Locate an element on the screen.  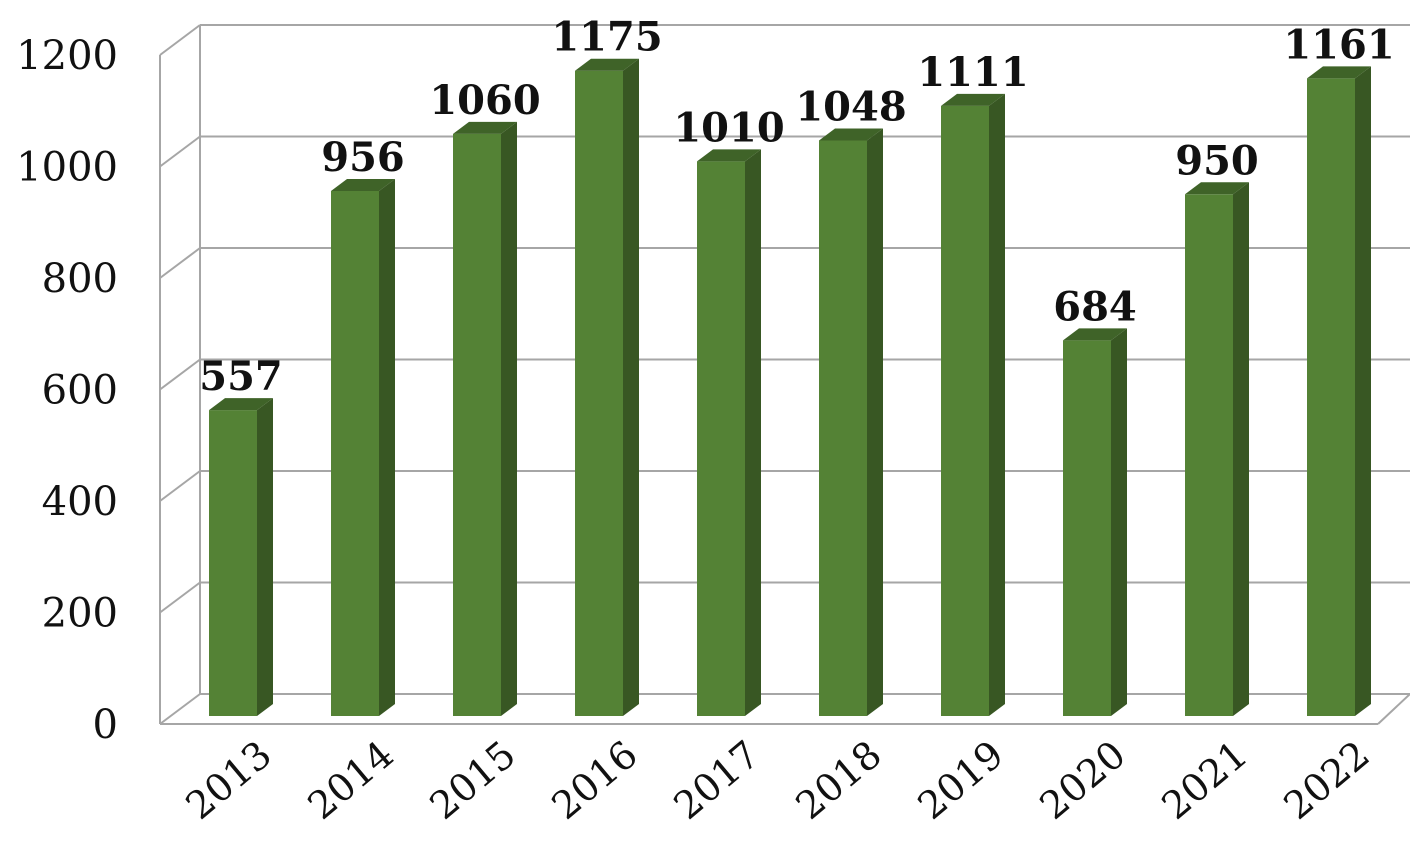
x-tick-label: 2020 is located at coordinates (1082, 780).